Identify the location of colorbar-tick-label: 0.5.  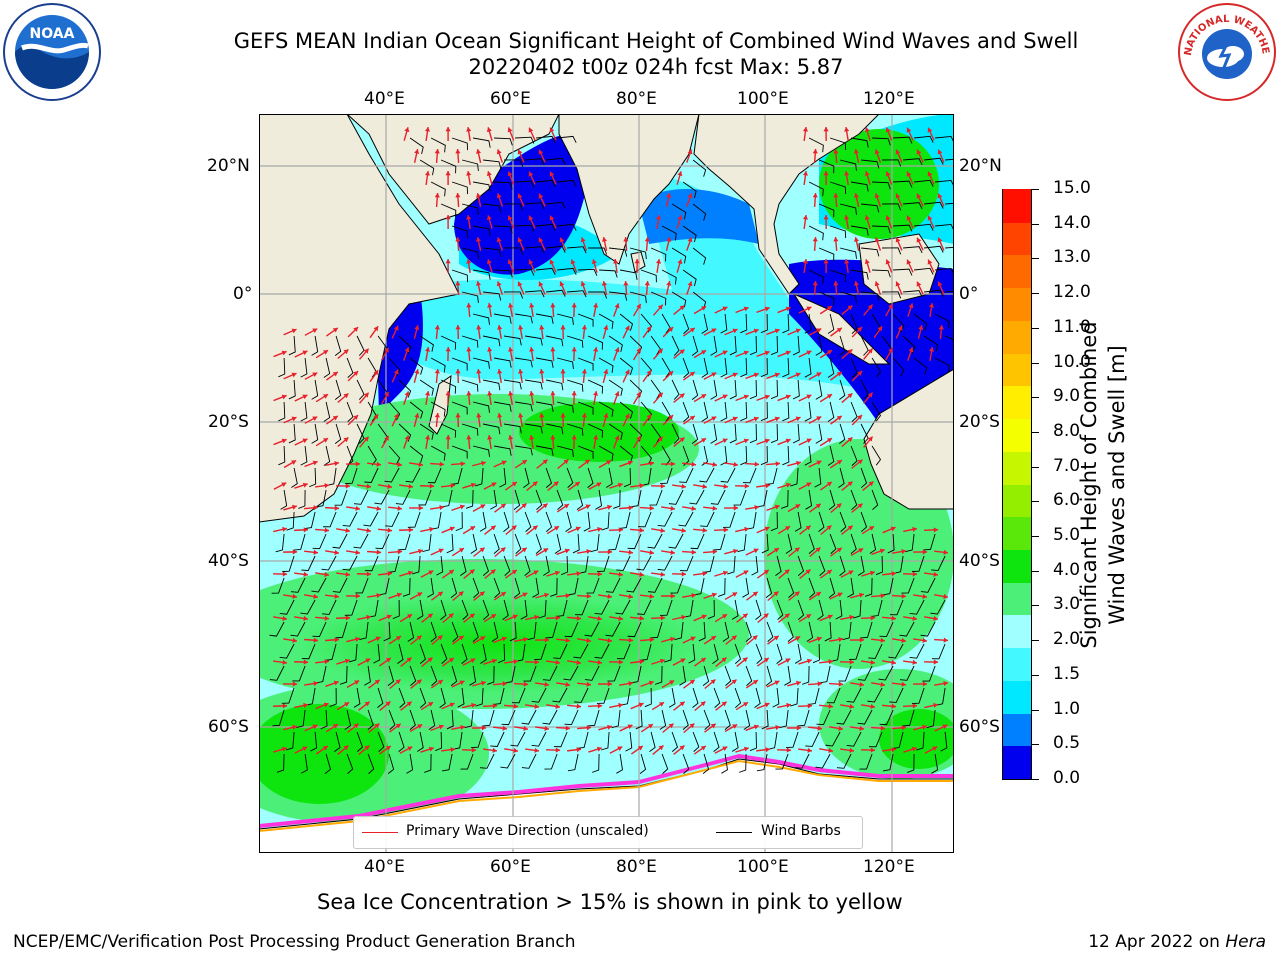
(1067, 743).